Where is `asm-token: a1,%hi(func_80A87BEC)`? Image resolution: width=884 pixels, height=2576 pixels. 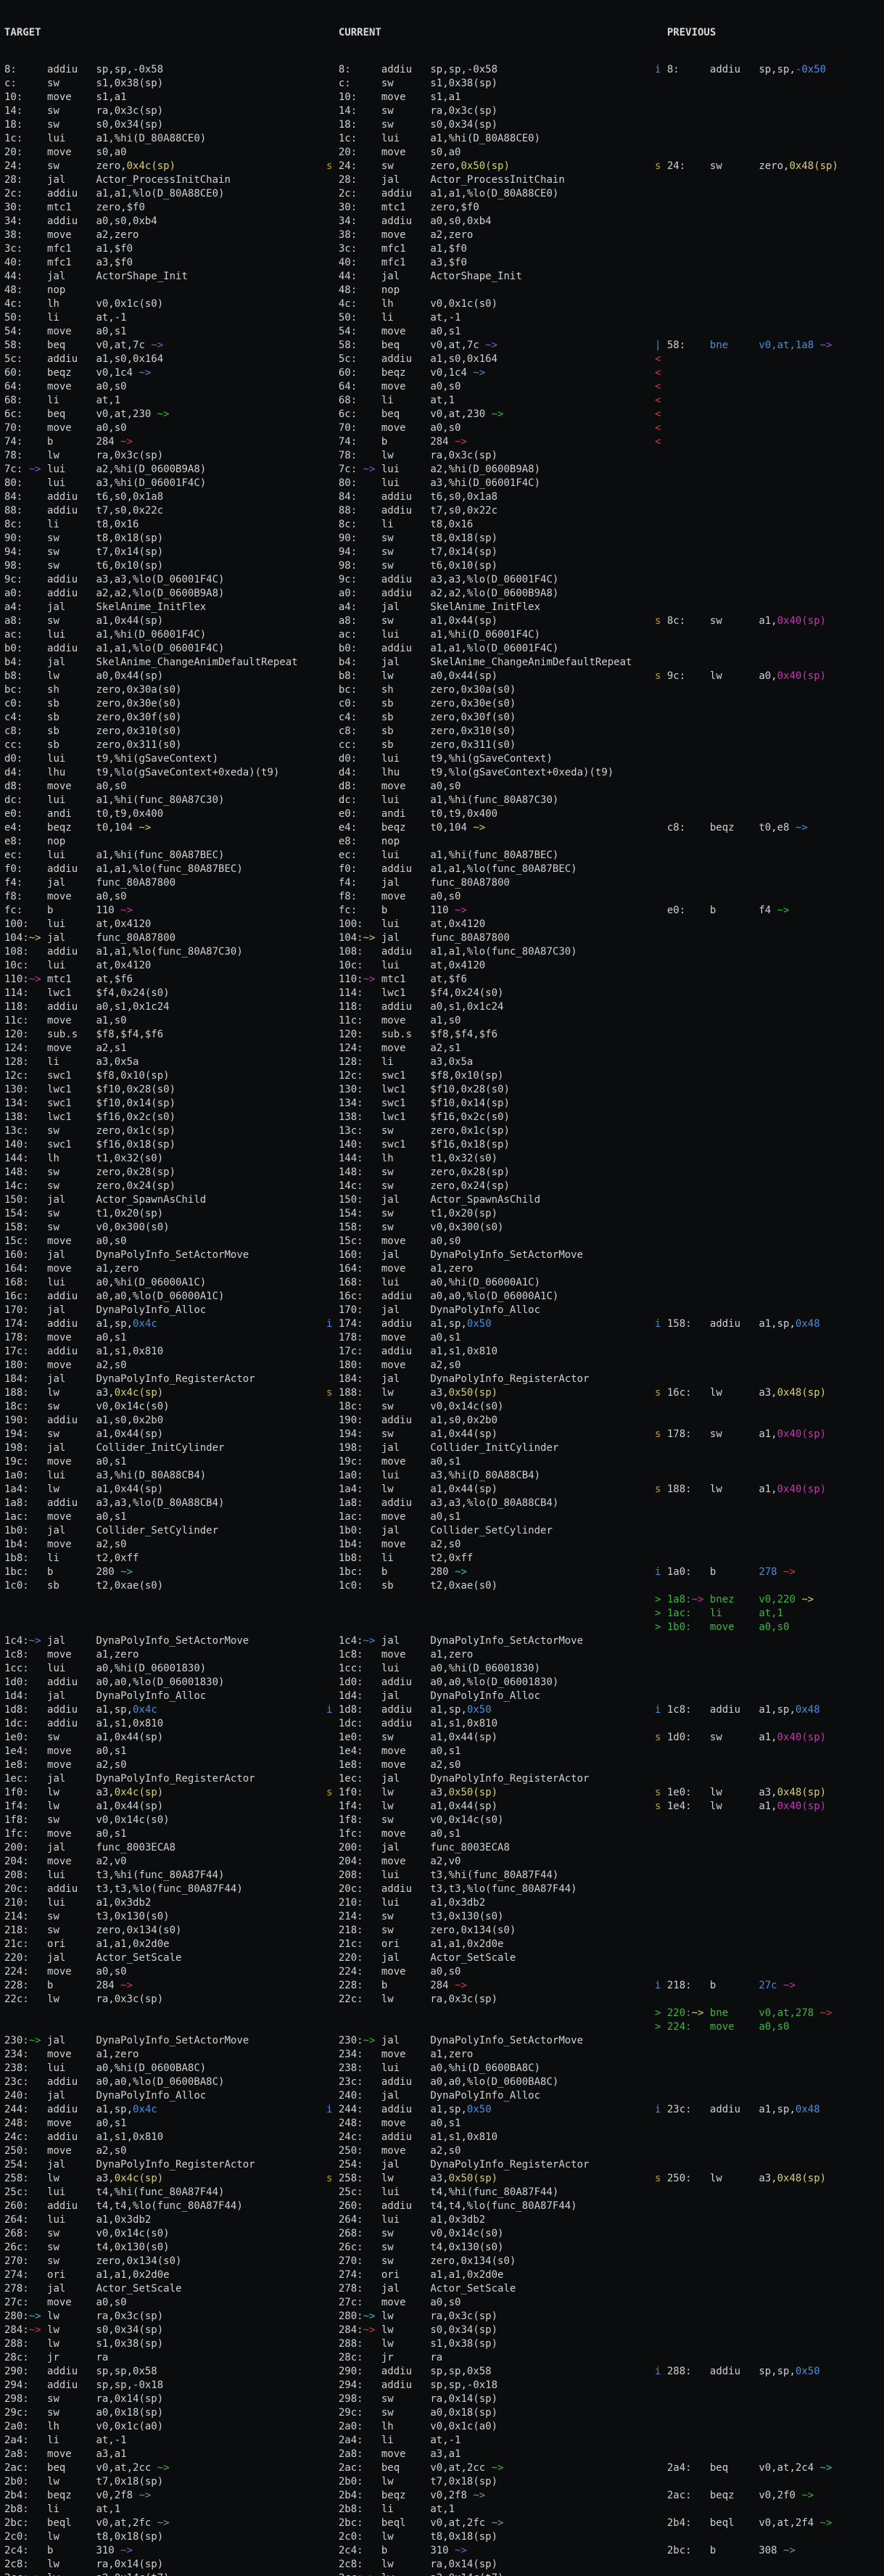
asm-token: a1,%hi(func_80A87BEC) is located at coordinates (494, 855).